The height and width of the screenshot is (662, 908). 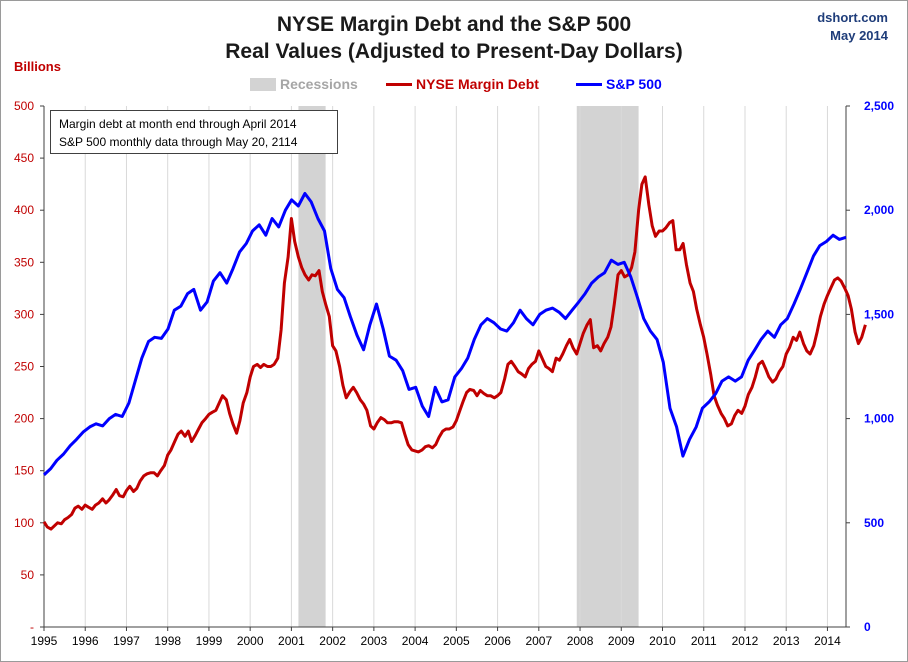 I want to click on x-tick-label: 2009, so click(x=621, y=641).